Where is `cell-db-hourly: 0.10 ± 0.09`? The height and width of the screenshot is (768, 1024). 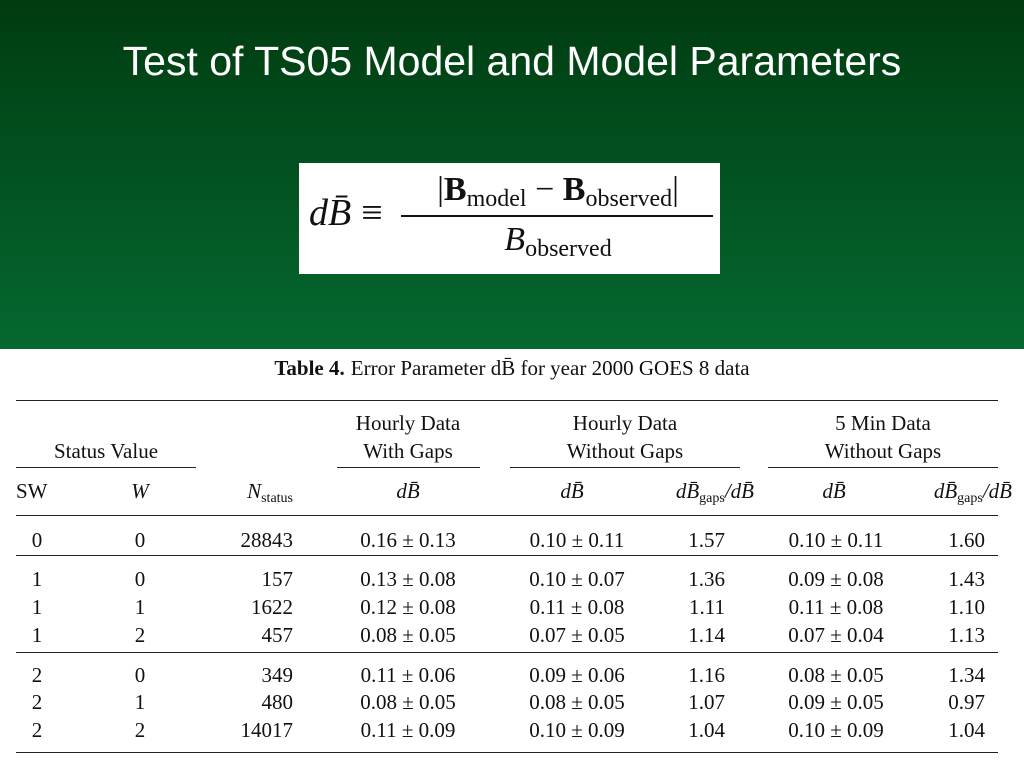 cell-db-hourly: 0.10 ± 0.09 is located at coordinates (577, 730).